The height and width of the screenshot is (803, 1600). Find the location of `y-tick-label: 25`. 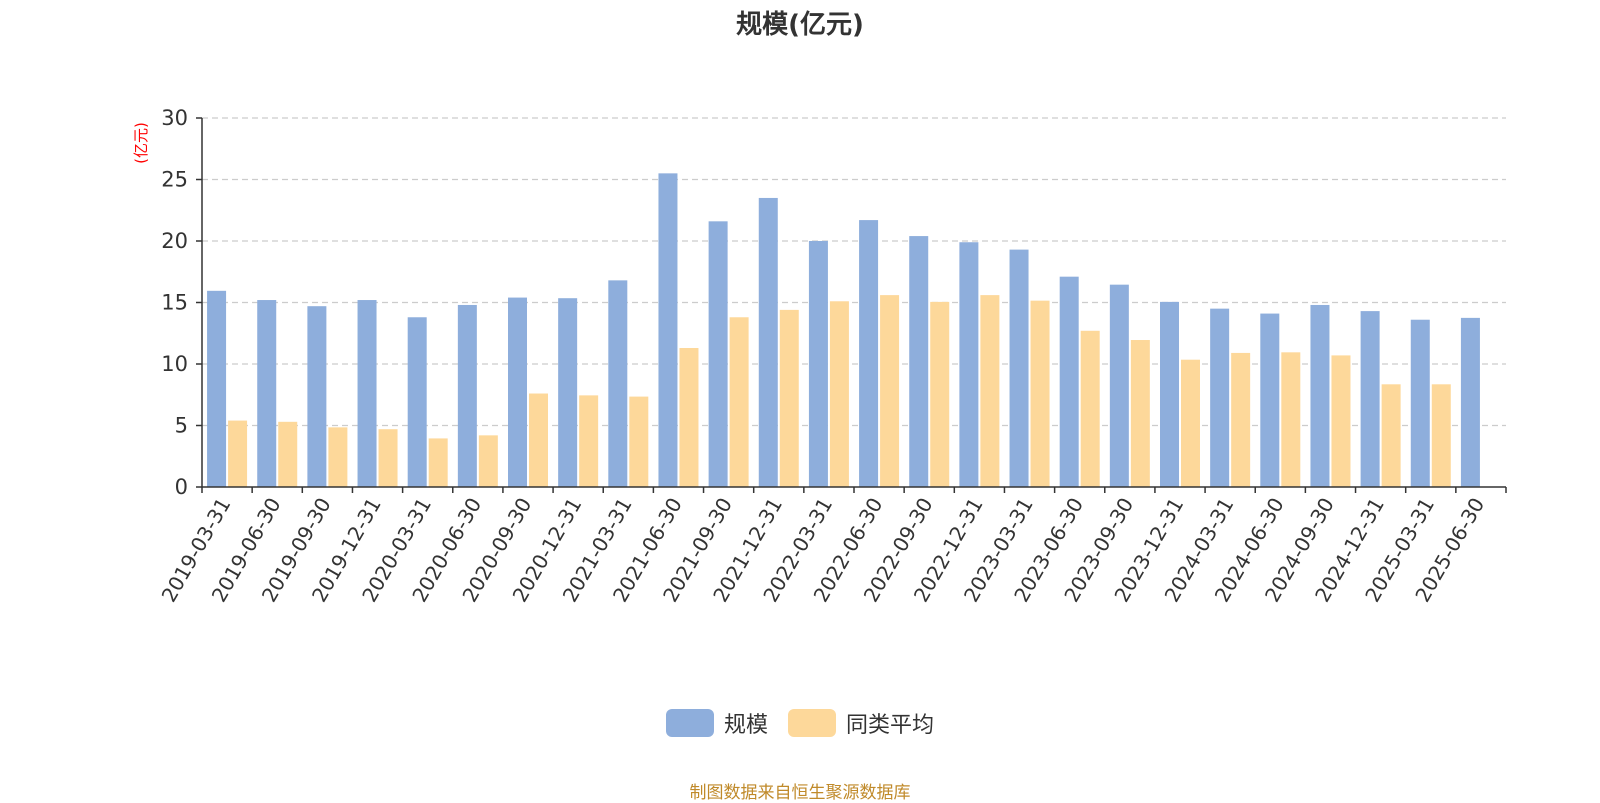

y-tick-label: 25 is located at coordinates (174, 180).